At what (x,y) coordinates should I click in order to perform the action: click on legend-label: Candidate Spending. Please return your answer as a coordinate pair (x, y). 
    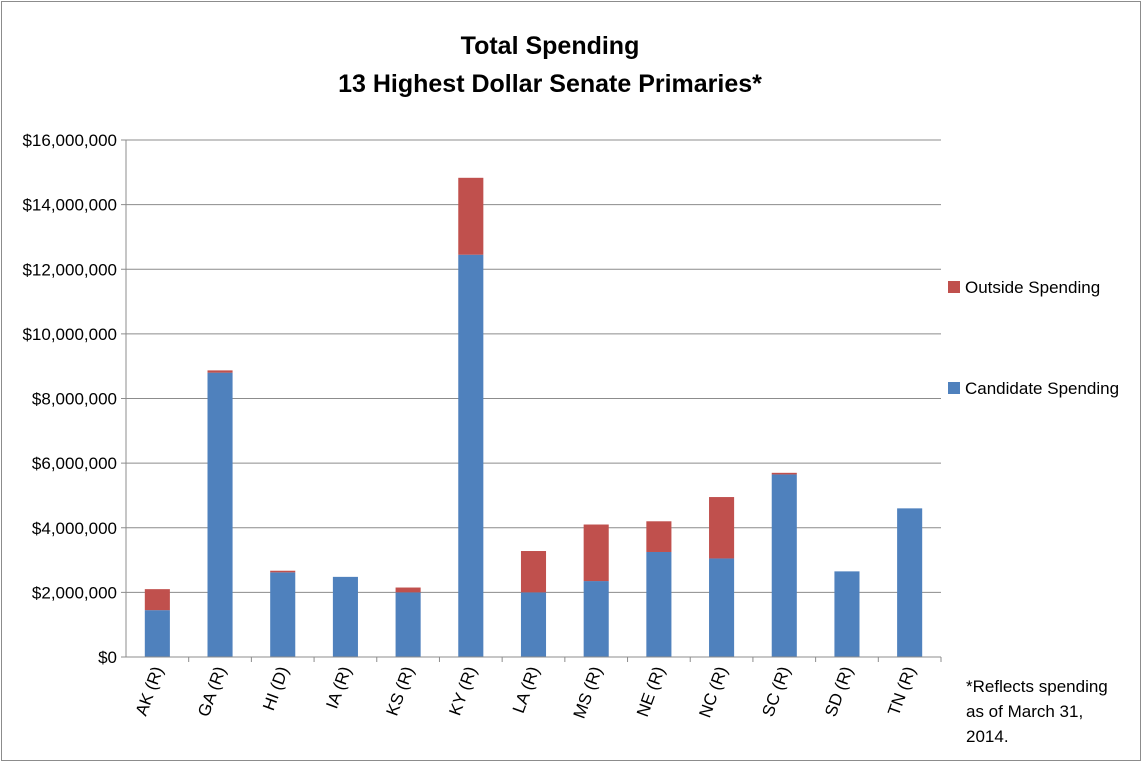
    Looking at the image, I should click on (1042, 388).